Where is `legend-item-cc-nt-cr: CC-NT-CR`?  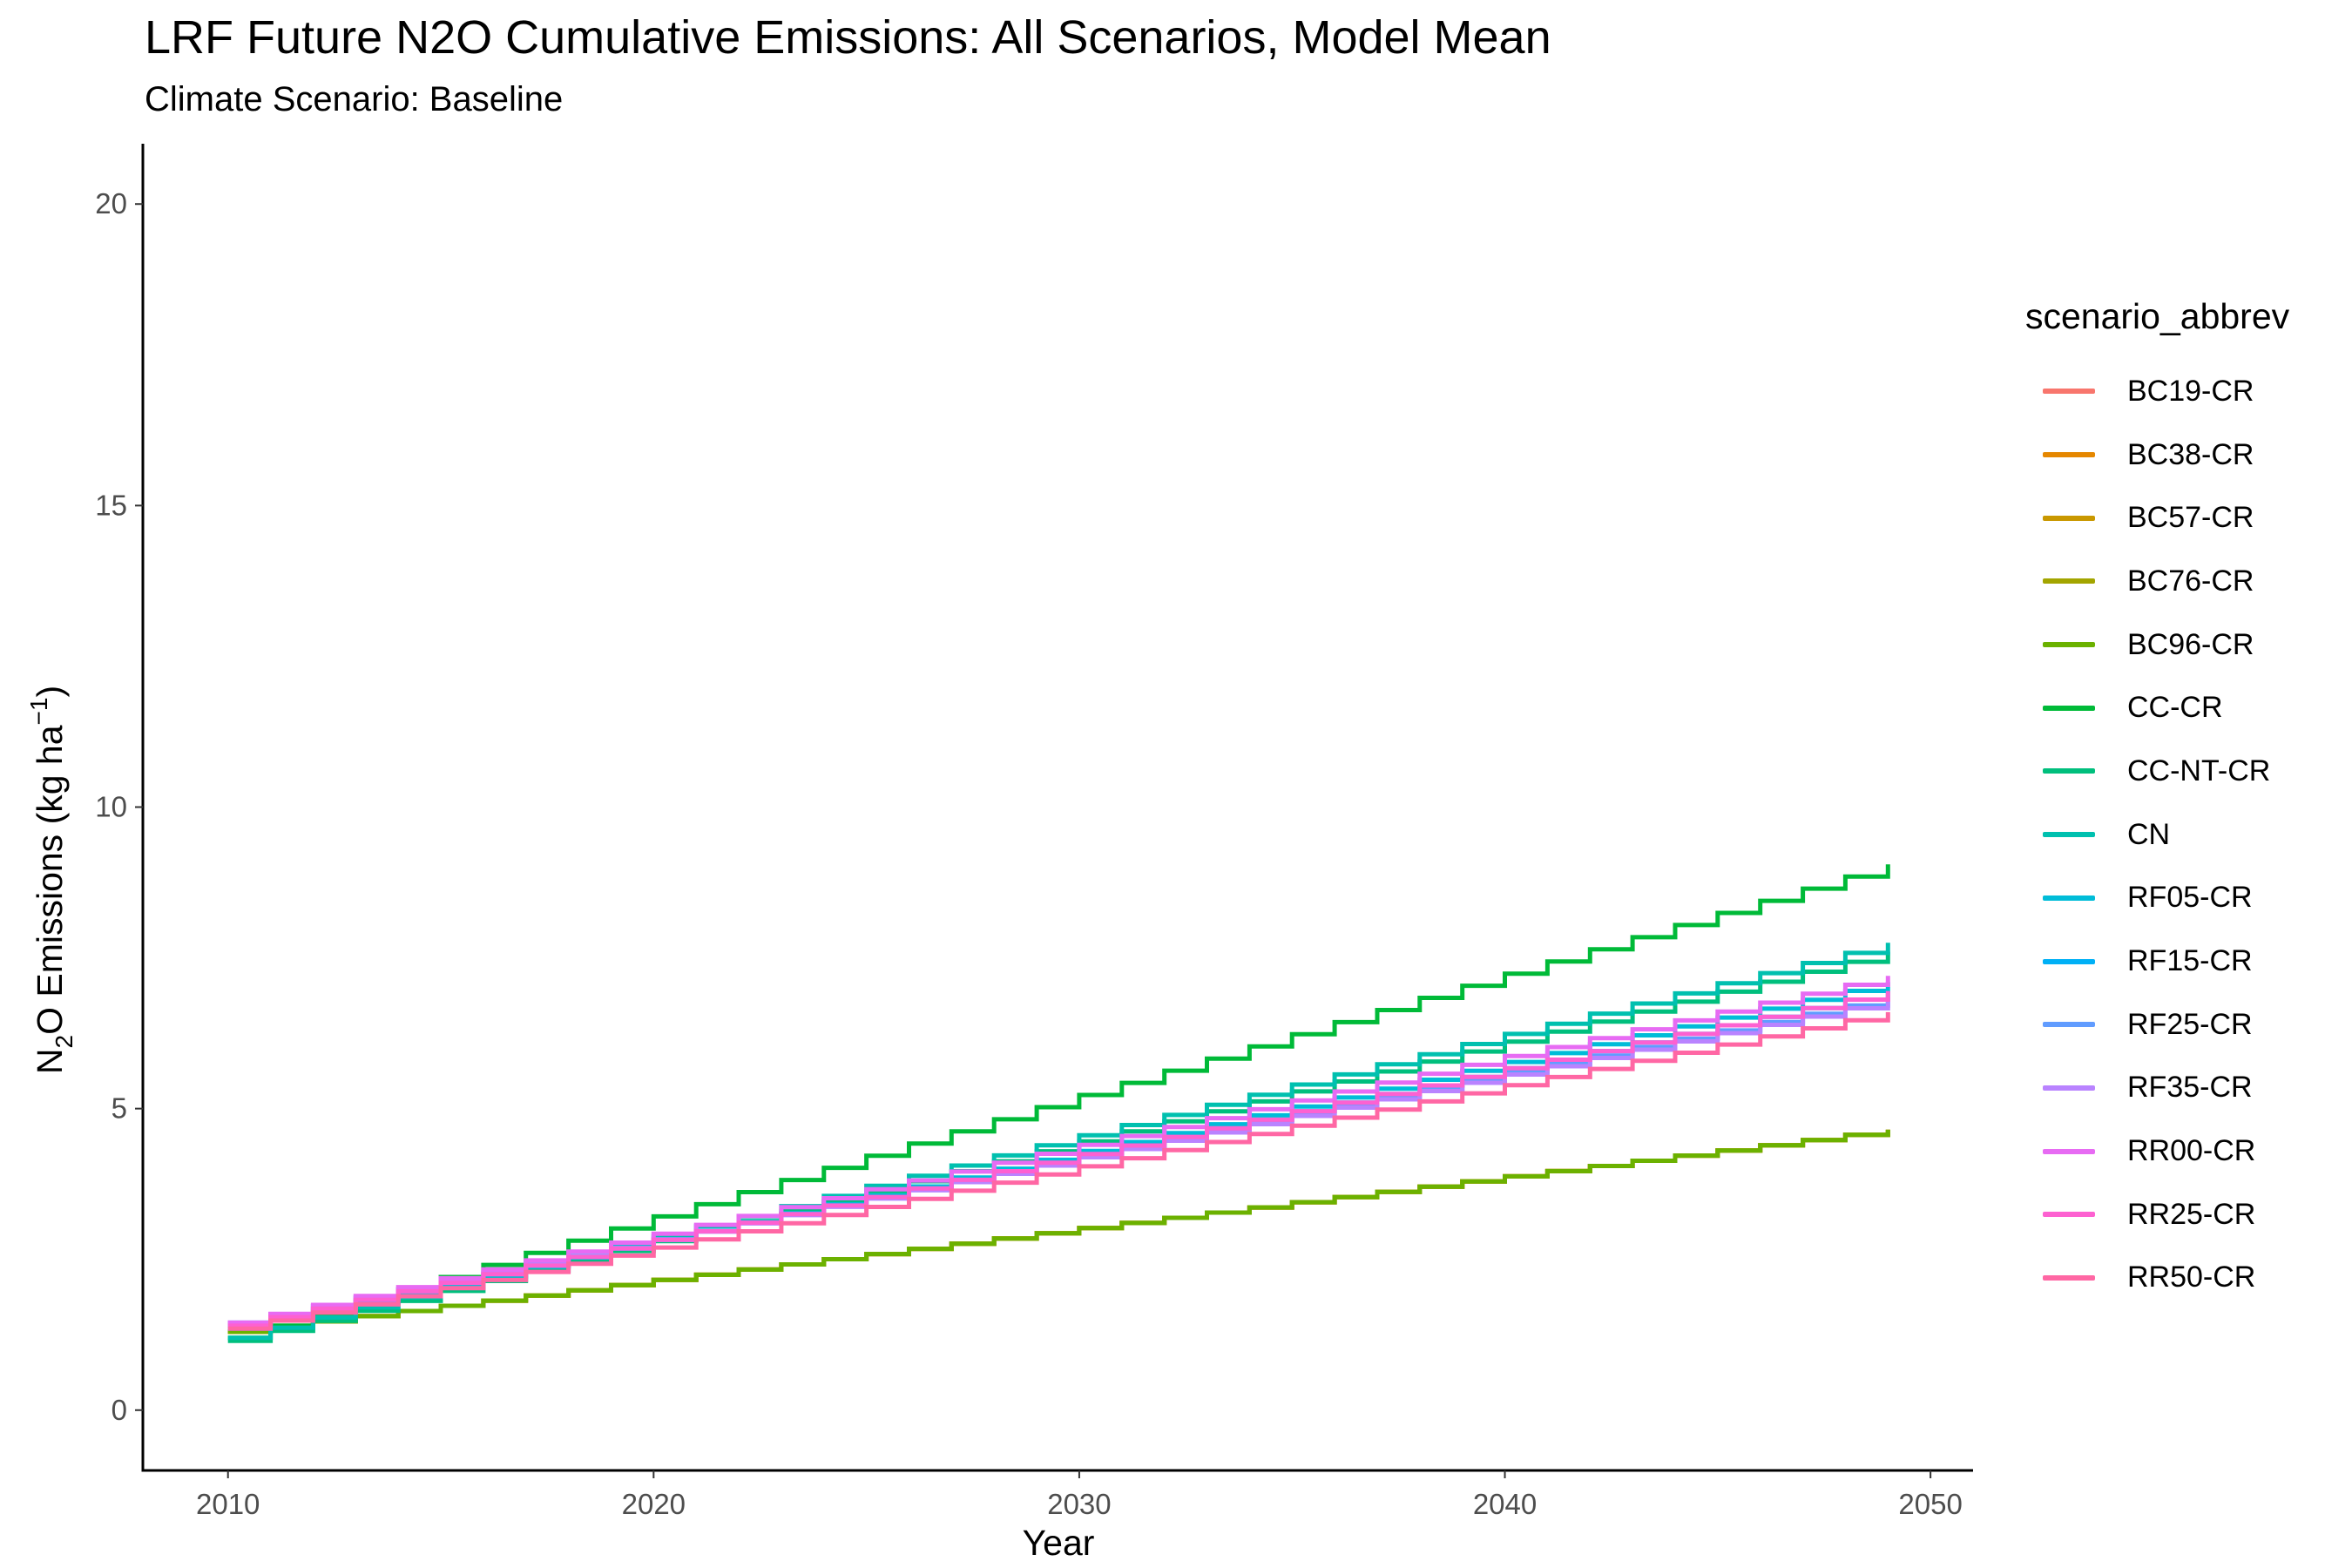
legend-item-cc-nt-cr: CC-NT-CR is located at coordinates (2157, 771).